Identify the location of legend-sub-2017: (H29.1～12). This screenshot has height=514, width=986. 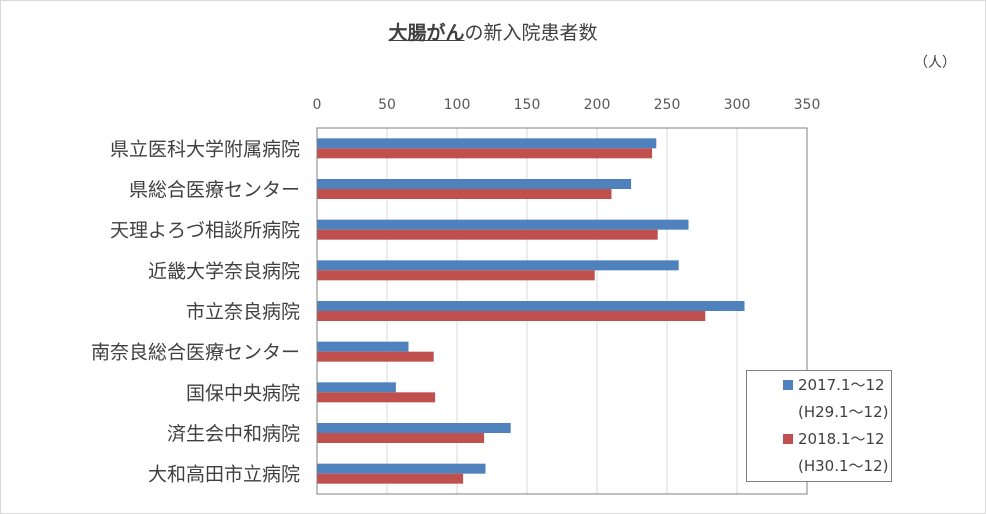
(843, 412).